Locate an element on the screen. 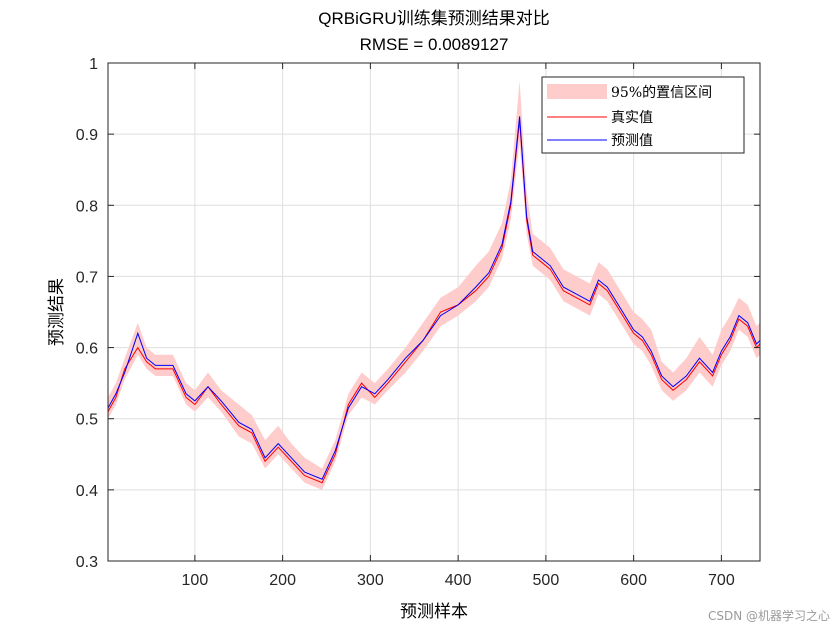 The height and width of the screenshot is (635, 840). x-tick-label: 700 is located at coordinates (721, 580).